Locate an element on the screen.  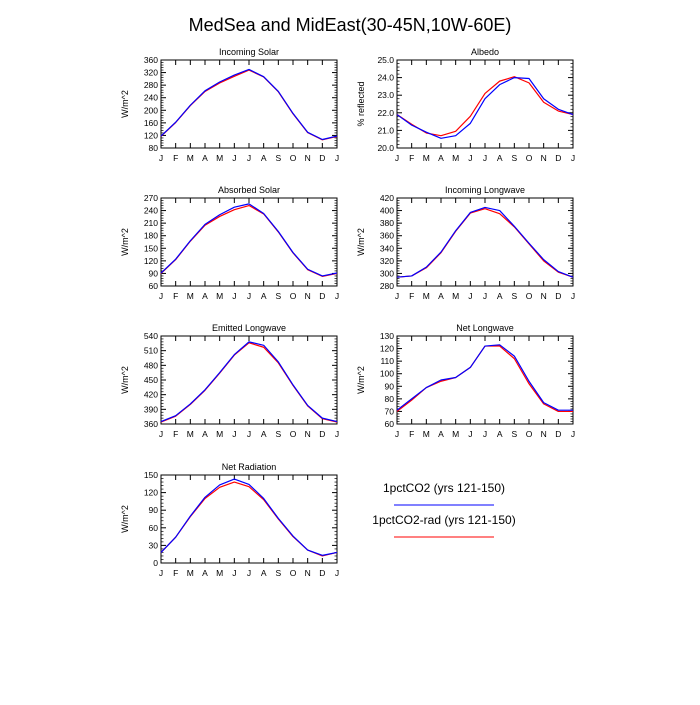
ytick-label-albedo: 24.0 is located at coordinates (385, 78).